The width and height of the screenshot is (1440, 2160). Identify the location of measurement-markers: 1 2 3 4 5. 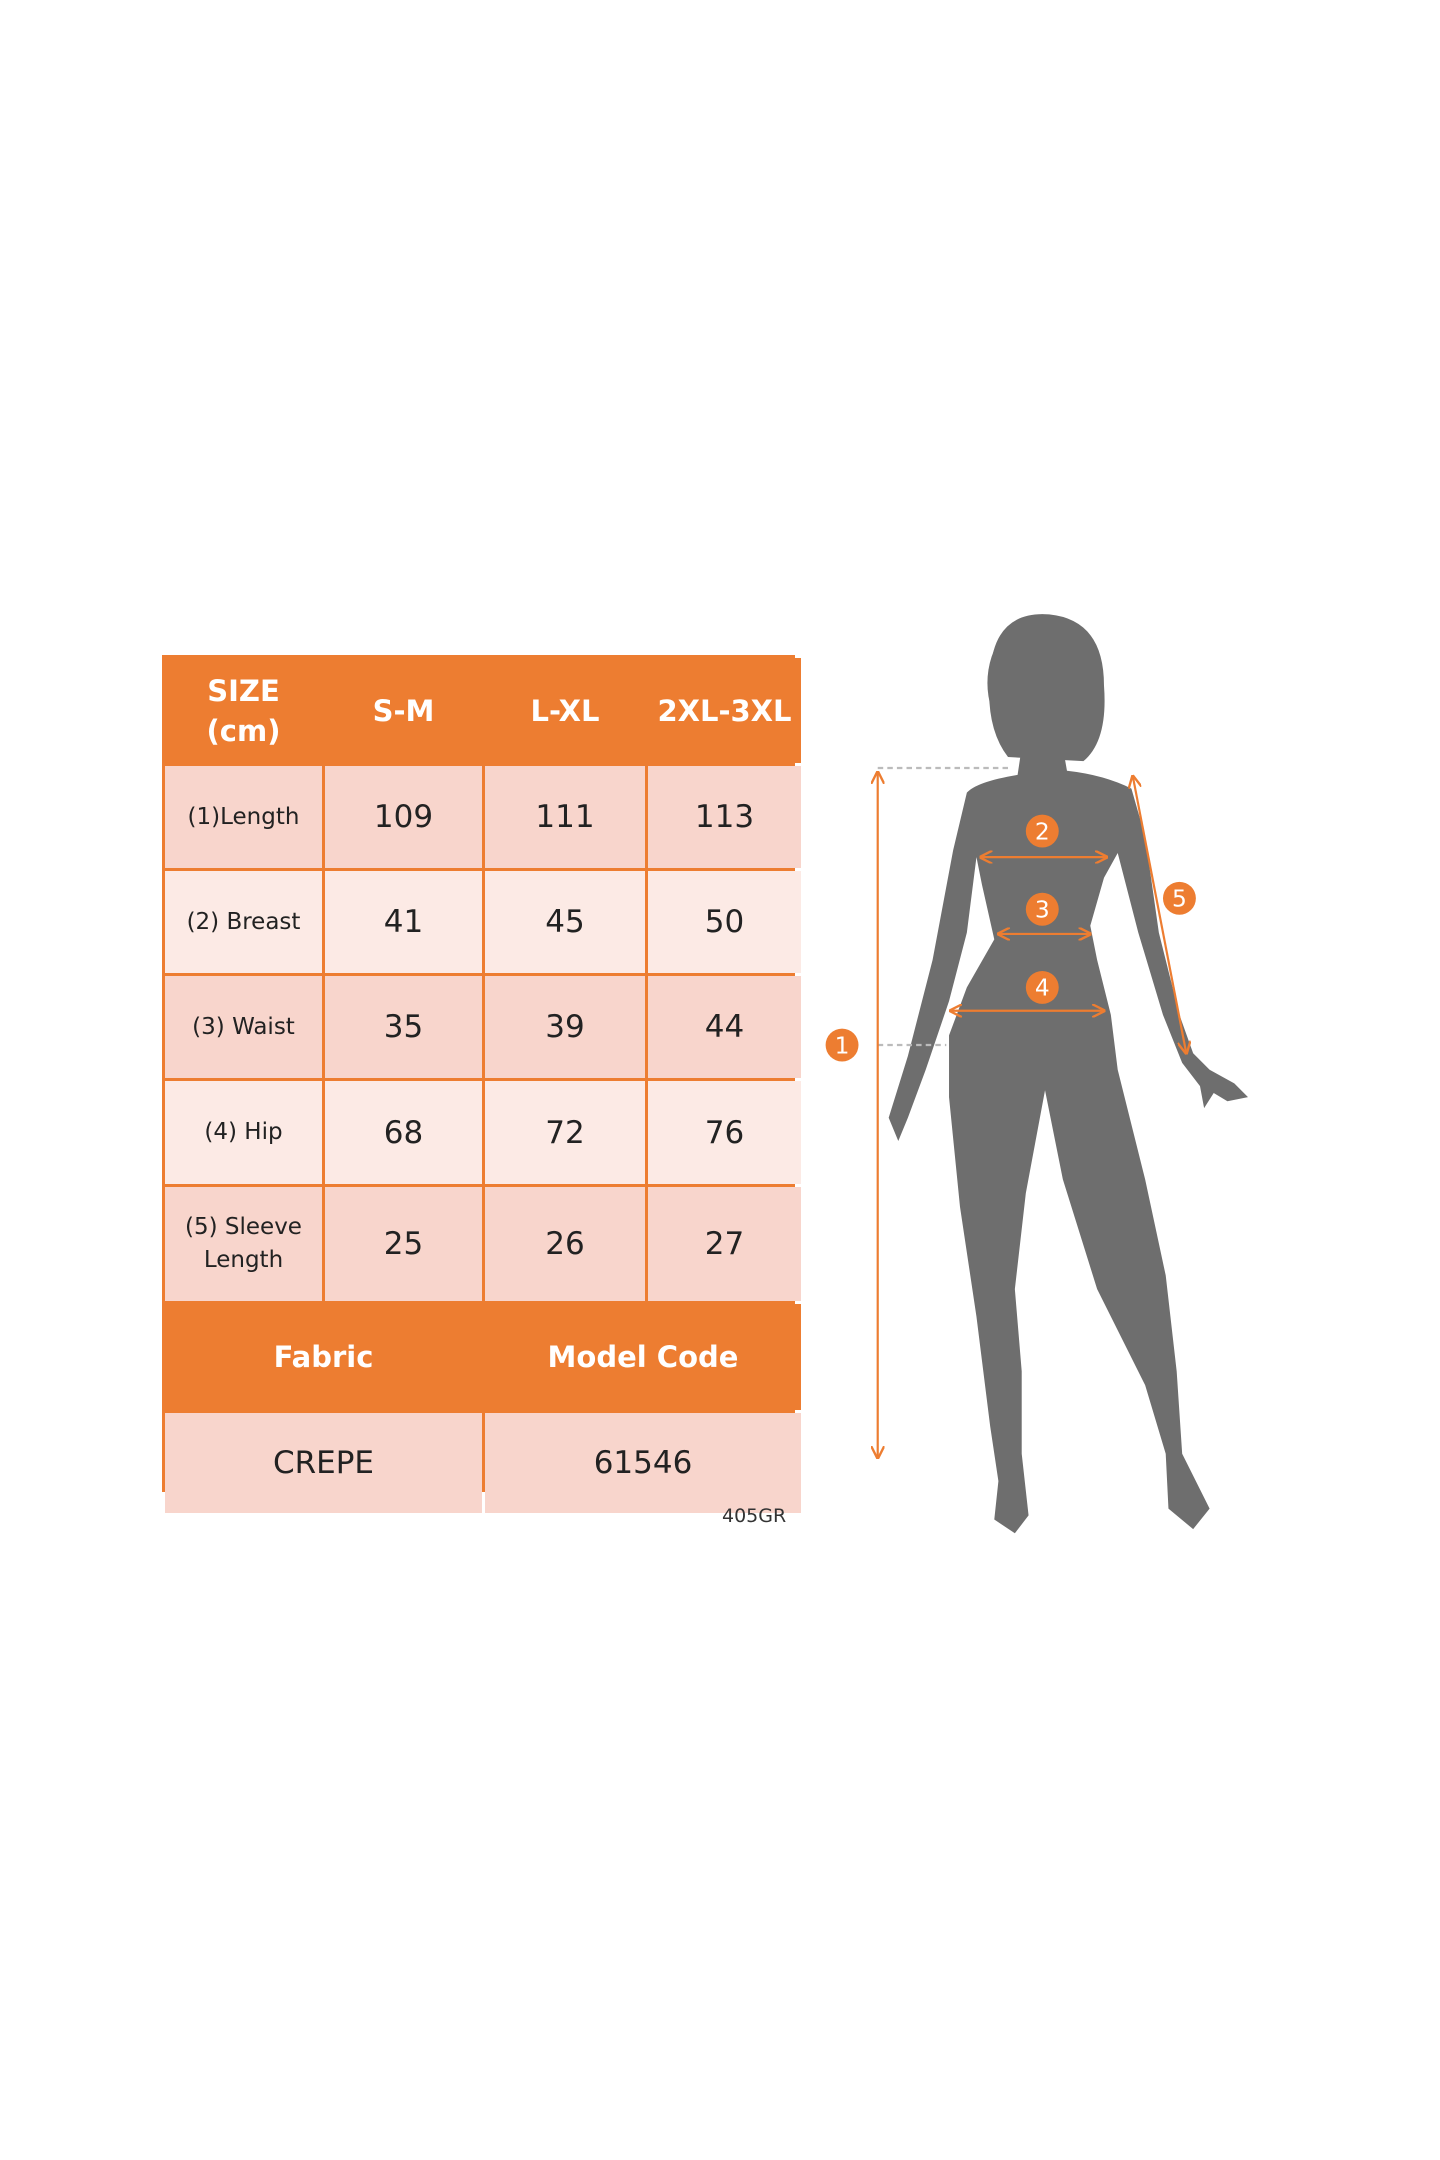
(1010, 938).